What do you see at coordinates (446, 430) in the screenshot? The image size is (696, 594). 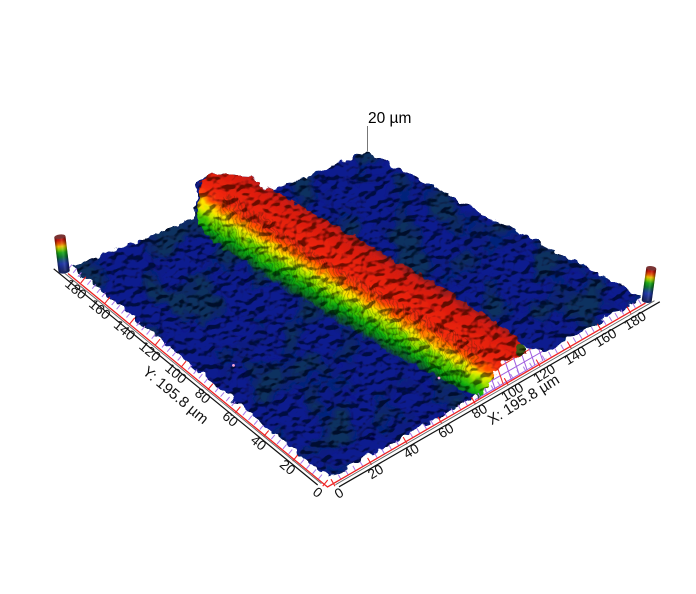 I see `svg-text: 60` at bounding box center [446, 430].